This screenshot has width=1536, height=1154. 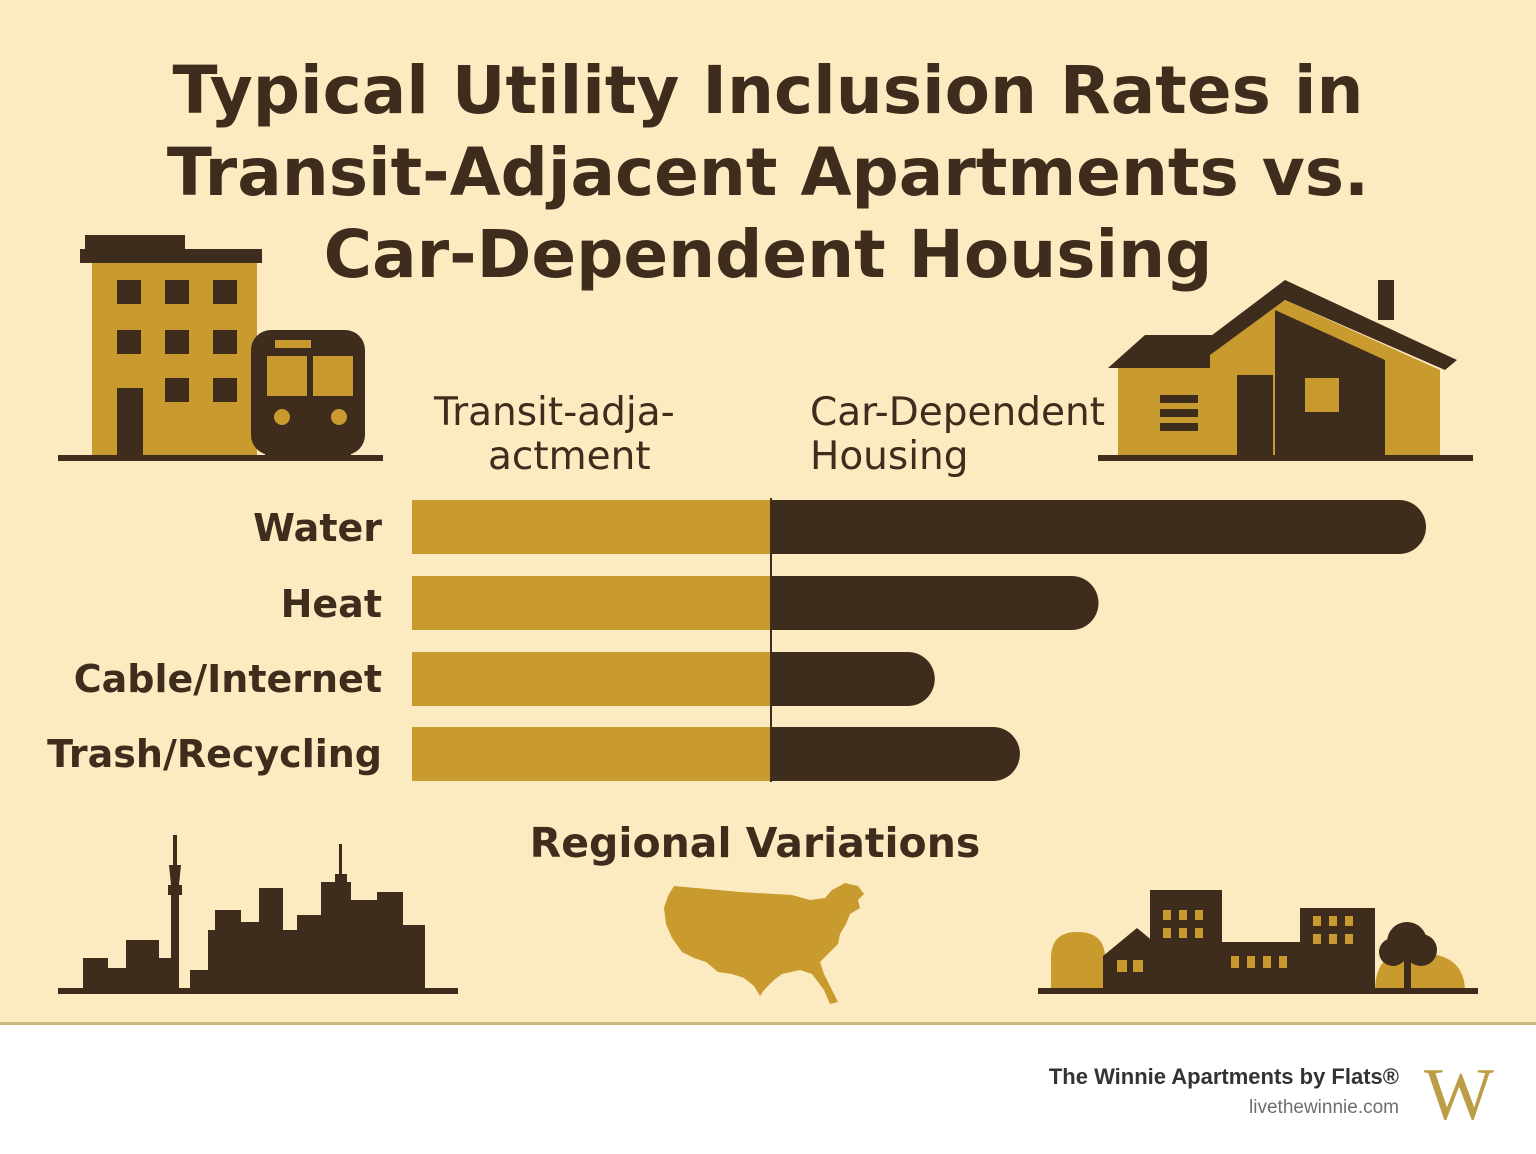 What do you see at coordinates (768, 254) in the screenshot?
I see `chart-title-line-3: Car-Dependent Housing` at bounding box center [768, 254].